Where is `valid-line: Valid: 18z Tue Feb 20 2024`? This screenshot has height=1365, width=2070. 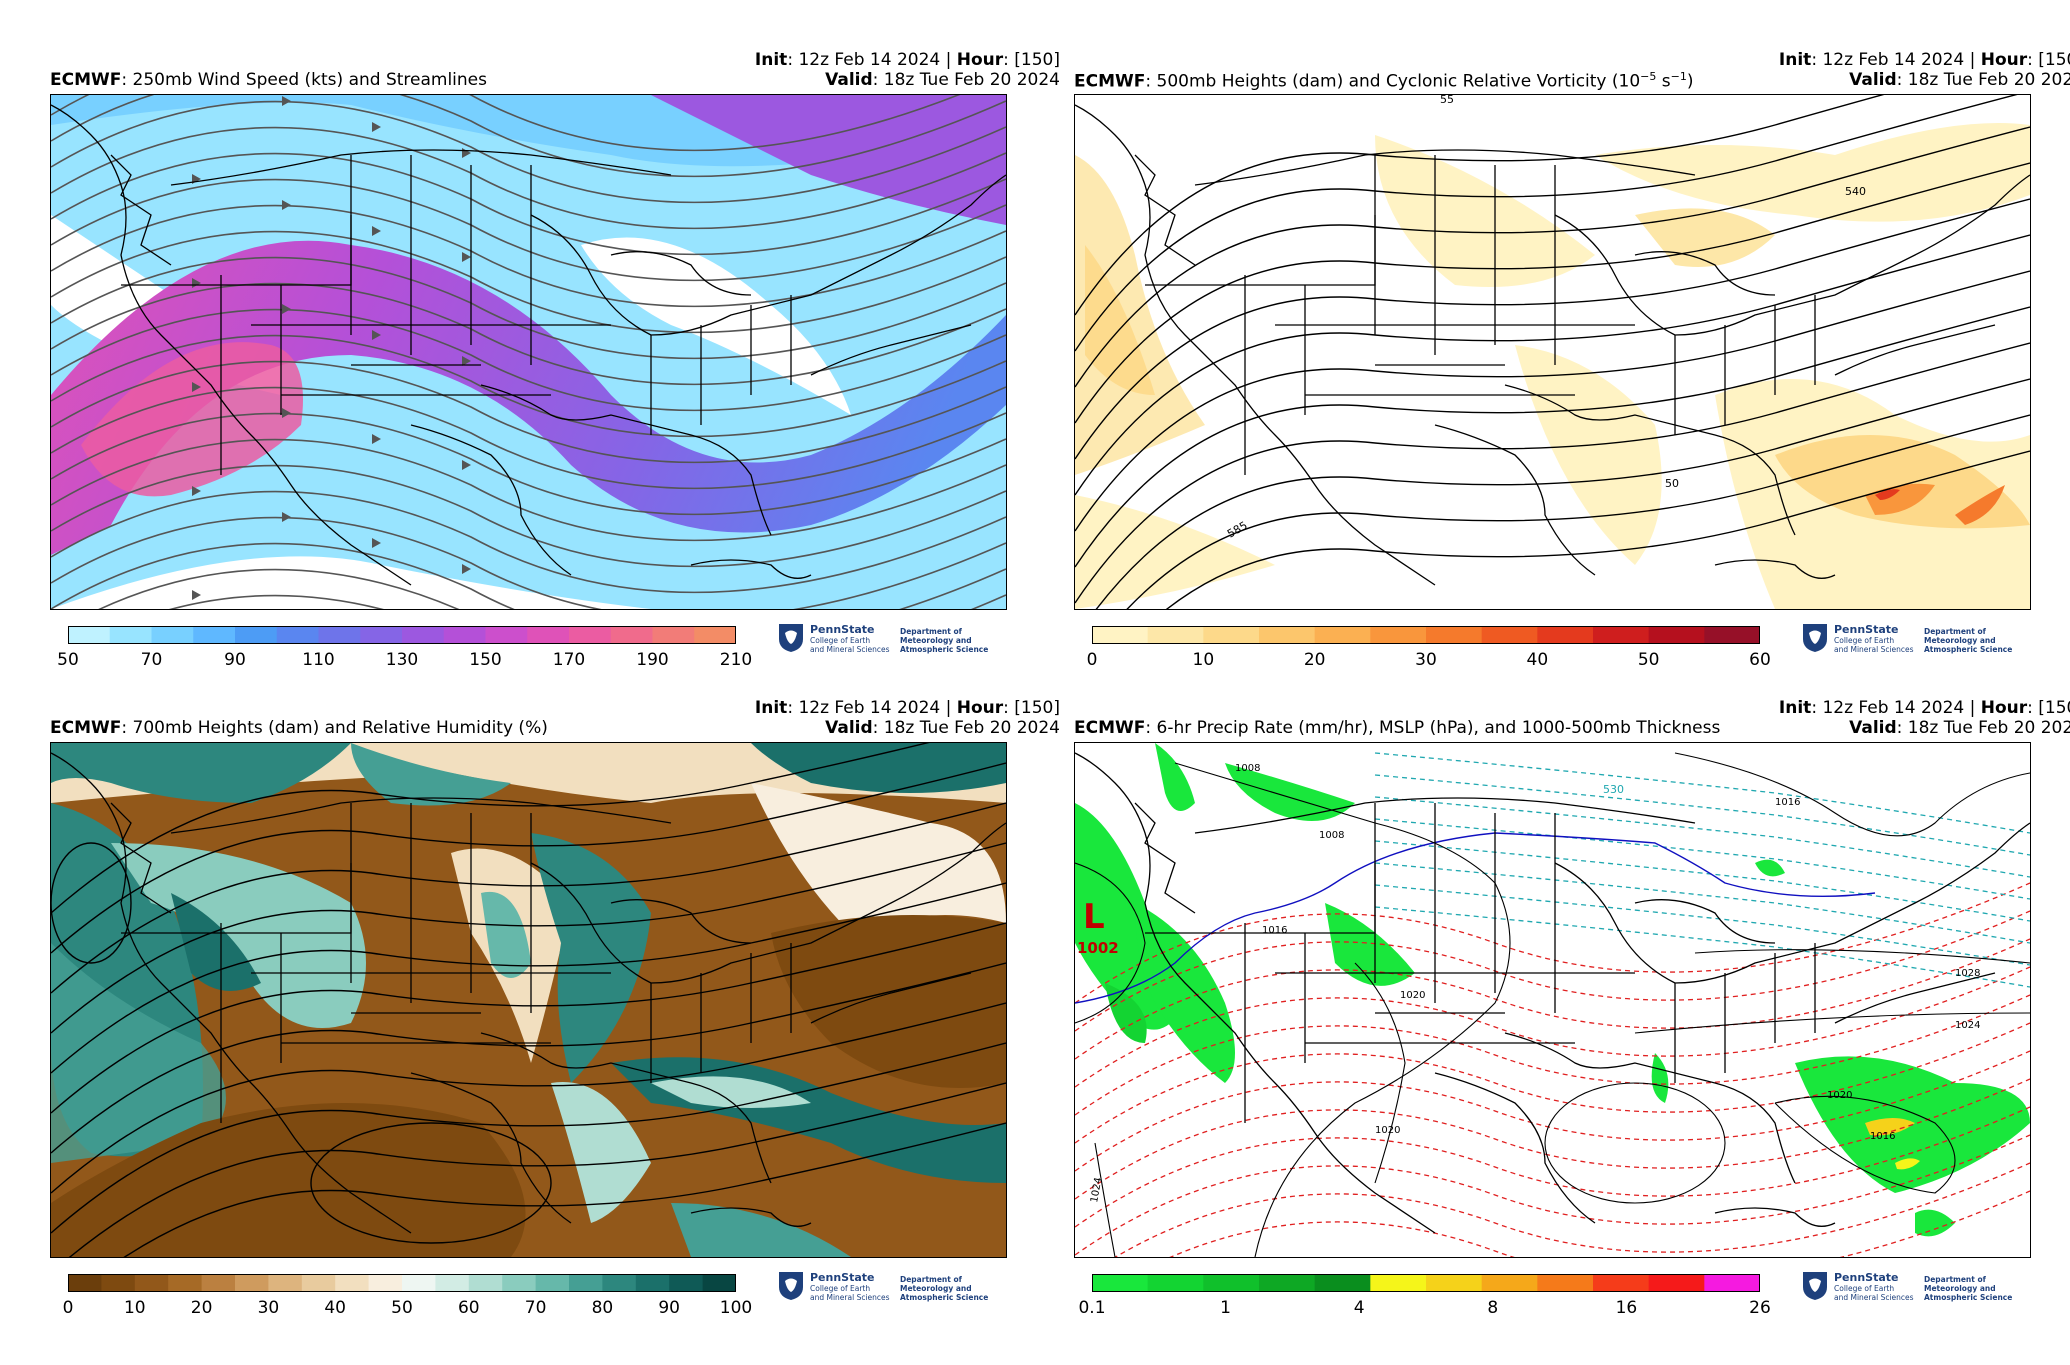 valid-line: Valid: 18z Tue Feb 20 2024 is located at coordinates (1959, 80).